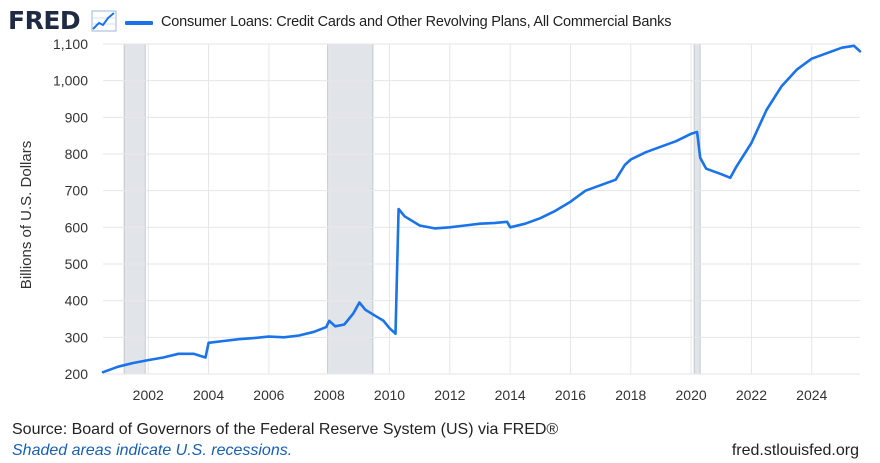 The image size is (880, 463). I want to click on y-tick-label: 400, so click(77, 301).